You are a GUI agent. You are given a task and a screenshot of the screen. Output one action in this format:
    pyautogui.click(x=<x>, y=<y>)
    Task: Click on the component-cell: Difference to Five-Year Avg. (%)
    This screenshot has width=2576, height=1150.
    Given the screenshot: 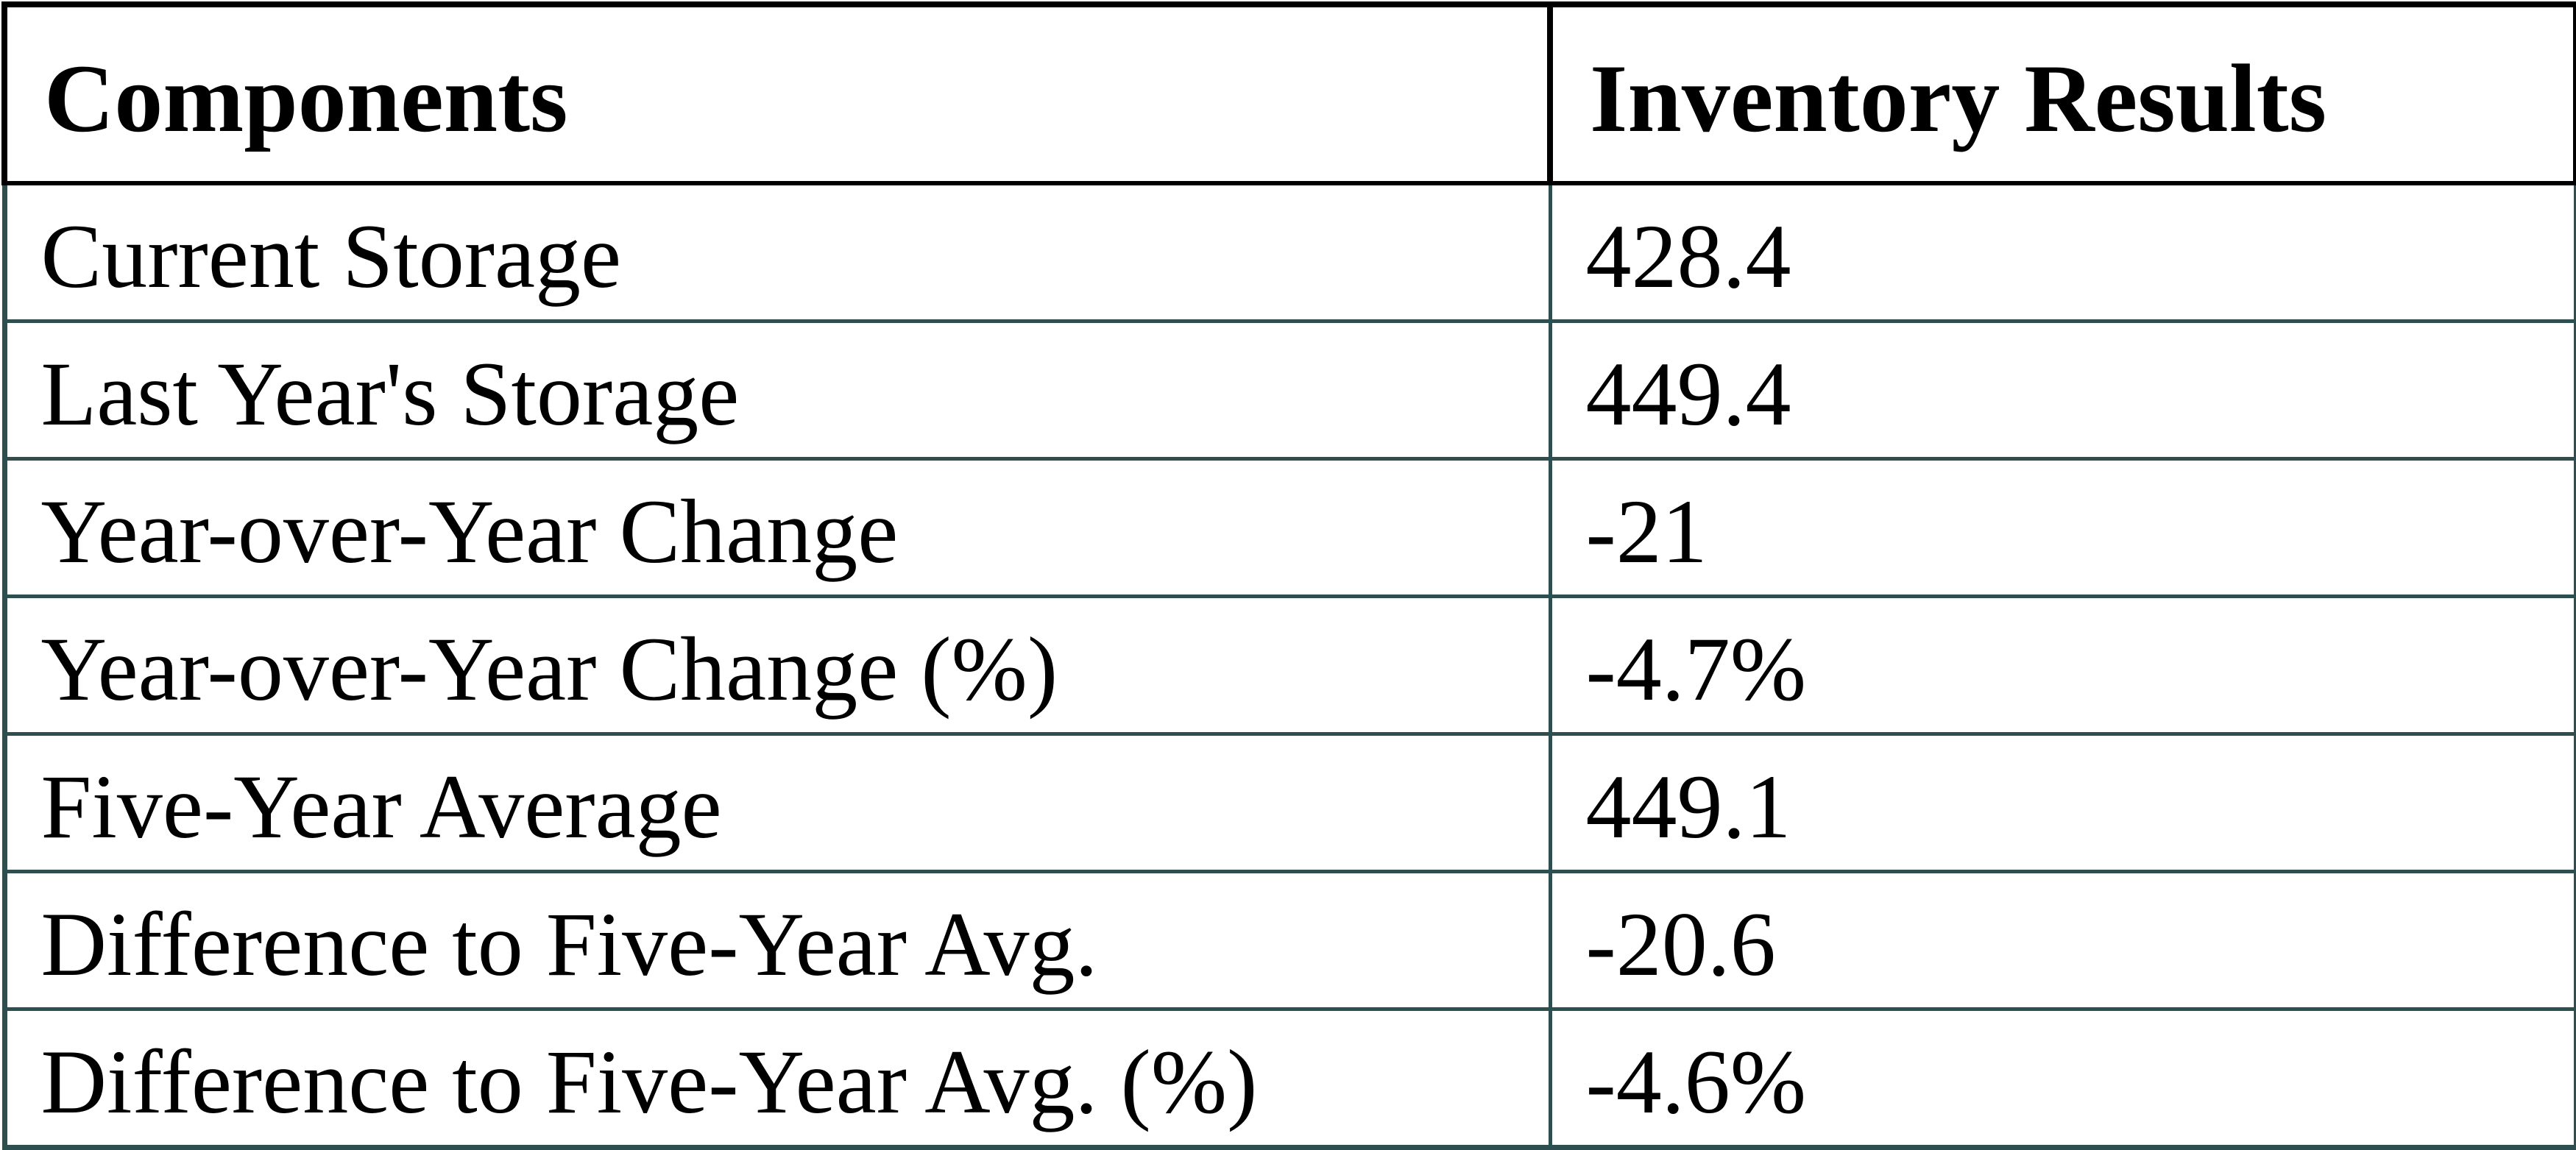 What is the action you would take?
    pyautogui.click(x=776, y=1078)
    